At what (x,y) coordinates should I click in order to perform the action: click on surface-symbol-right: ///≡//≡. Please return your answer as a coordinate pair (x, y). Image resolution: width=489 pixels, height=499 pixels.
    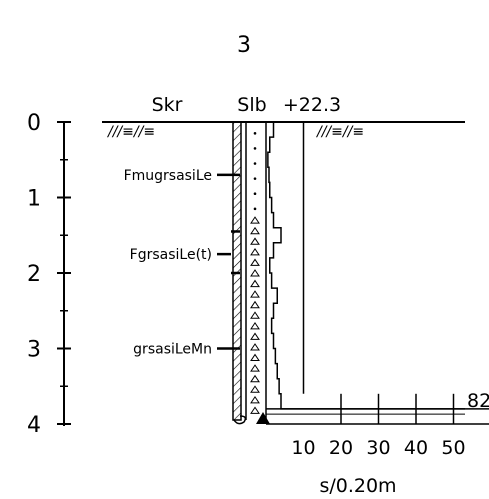
    Looking at the image, I should click on (339, 132).